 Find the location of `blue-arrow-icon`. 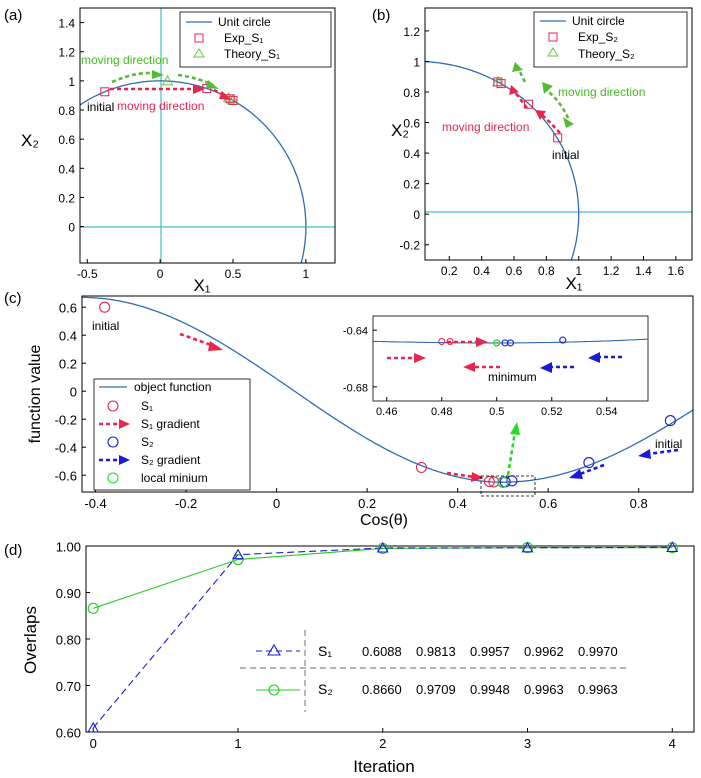

blue-arrow-icon is located at coordinates (592, 469).